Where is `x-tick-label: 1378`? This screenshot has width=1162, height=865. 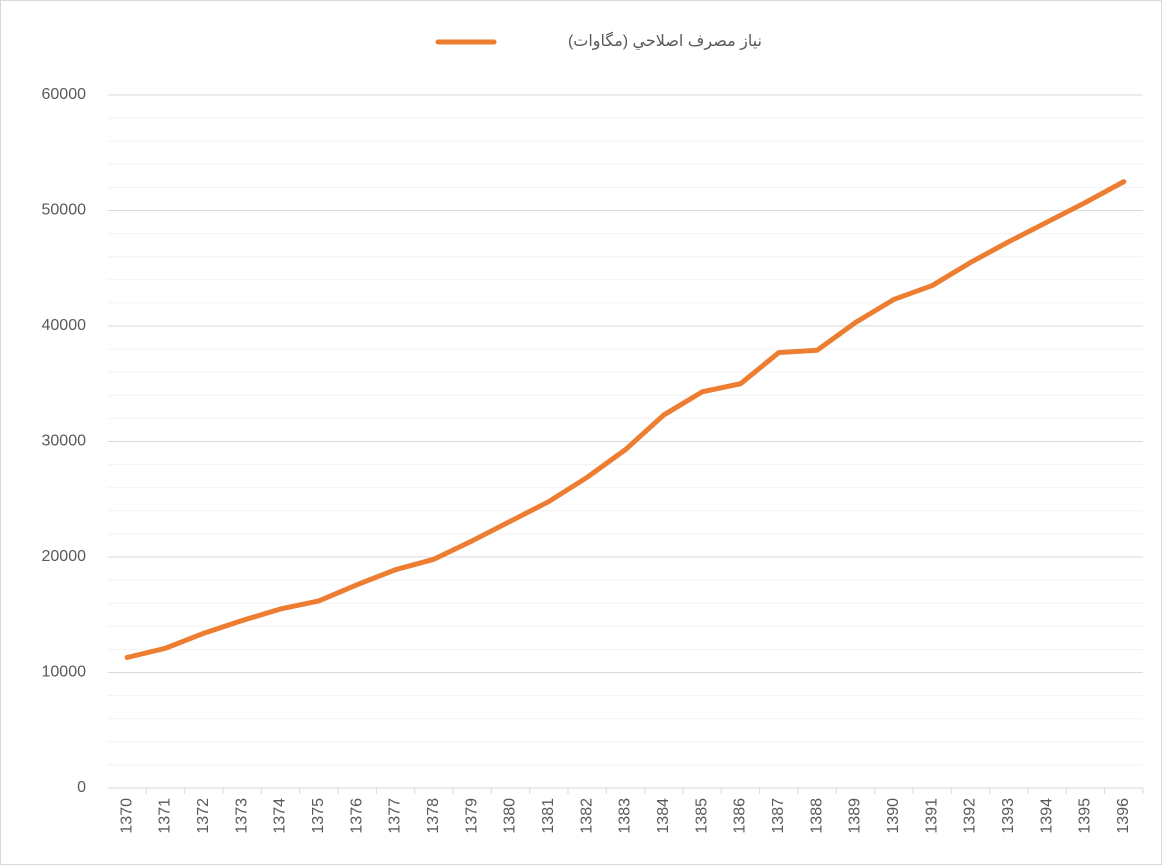
x-tick-label: 1378 is located at coordinates (433, 816).